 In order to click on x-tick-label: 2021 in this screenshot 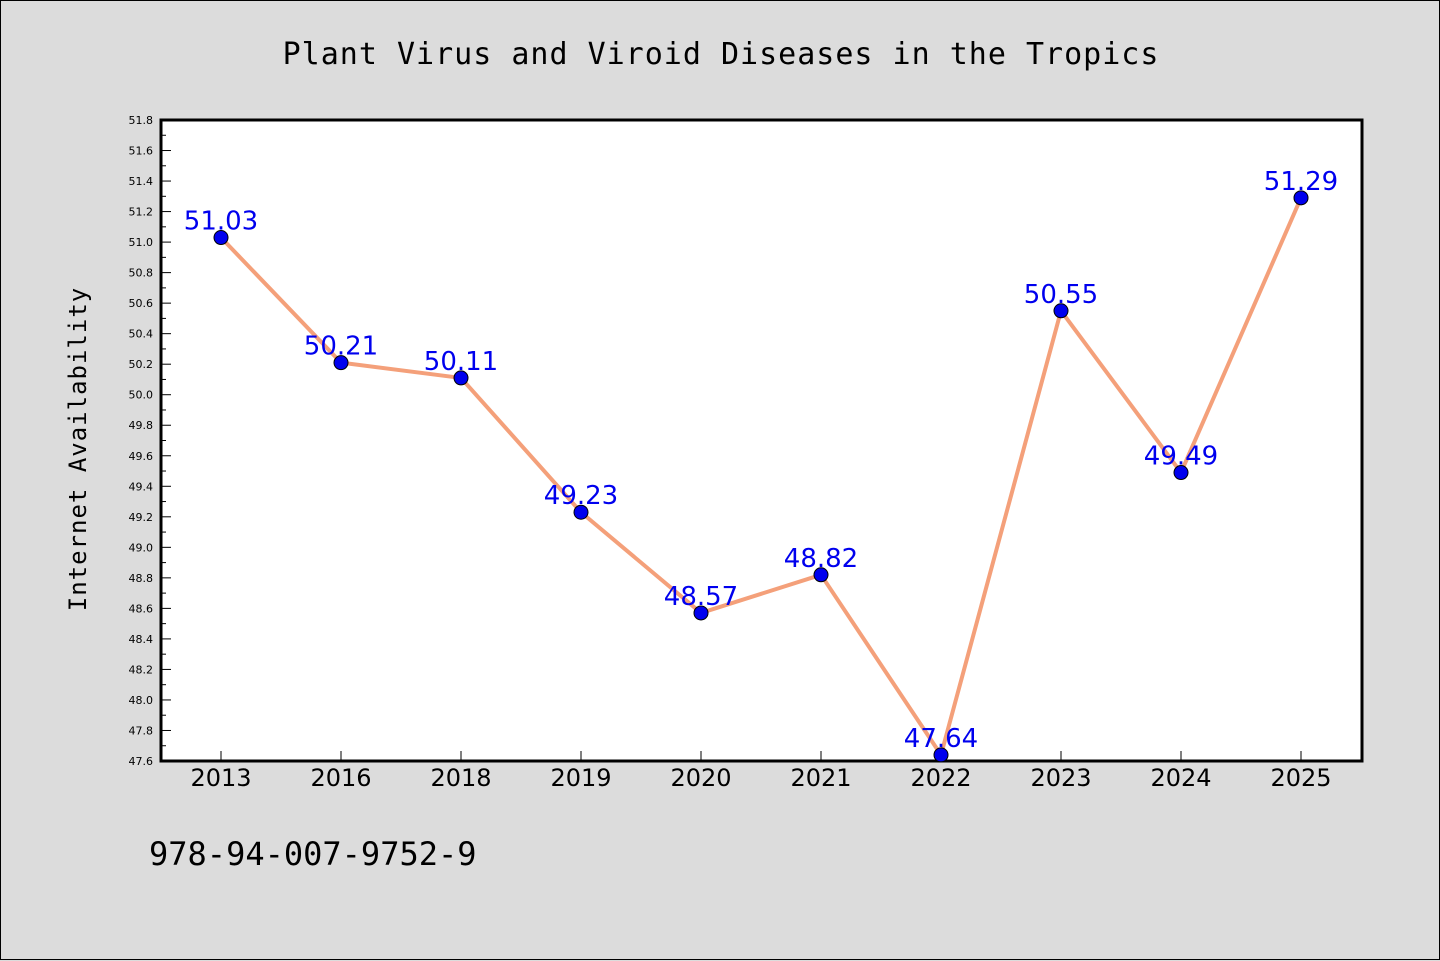, I will do `click(820, 778)`.